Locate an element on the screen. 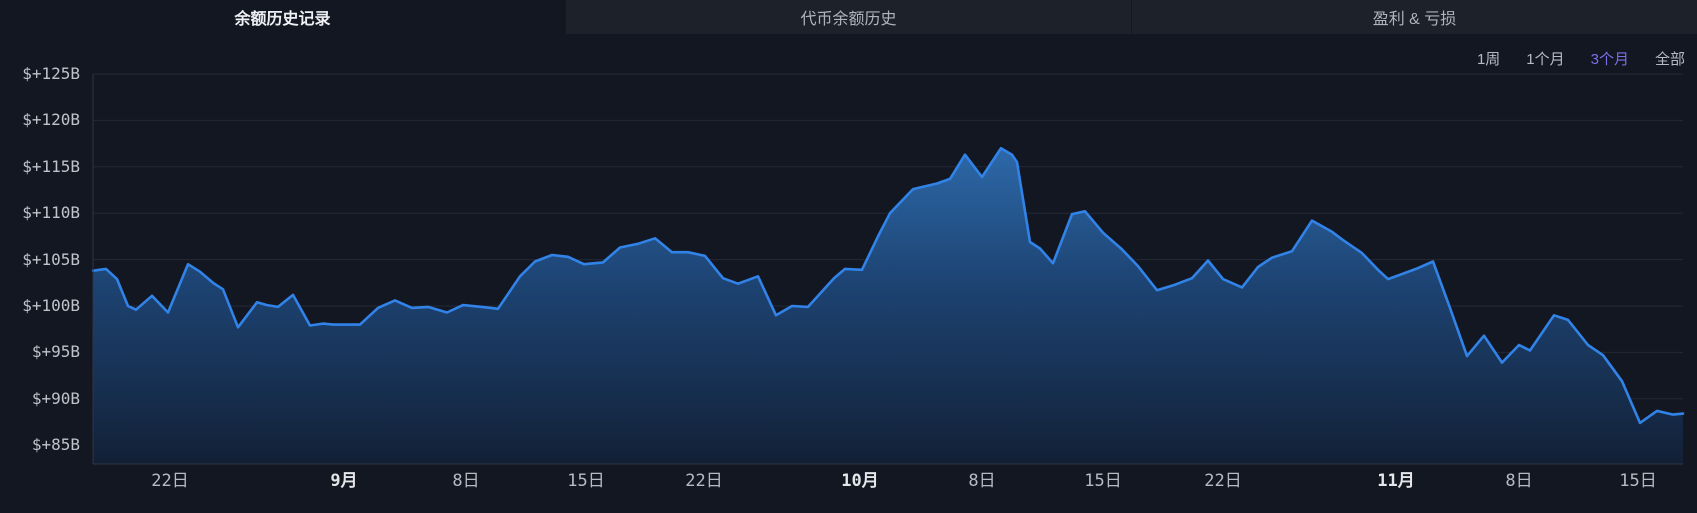 The image size is (1697, 513). x-axis-label: 10月 is located at coordinates (860, 481).